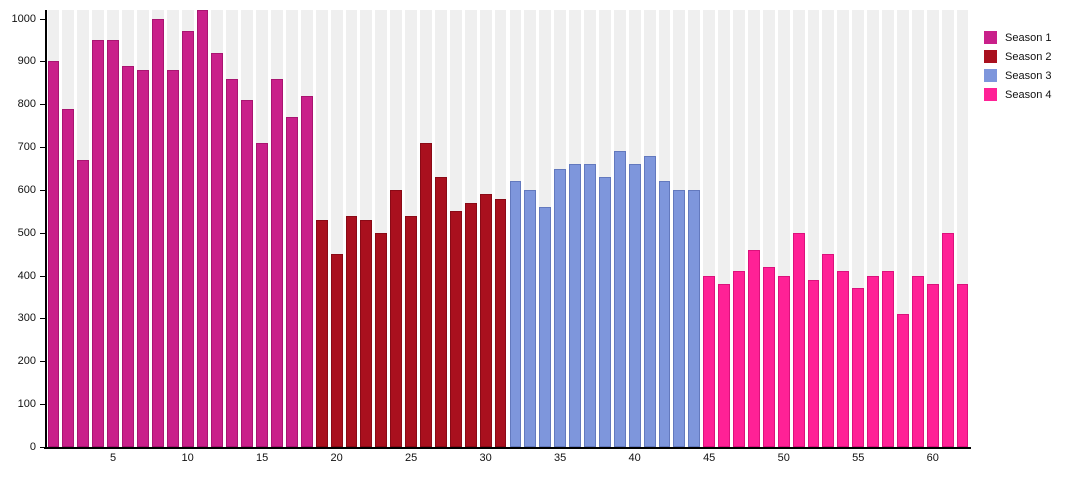  What do you see at coordinates (336, 458) in the screenshot?
I see `x-tick-label-20: 20` at bounding box center [336, 458].